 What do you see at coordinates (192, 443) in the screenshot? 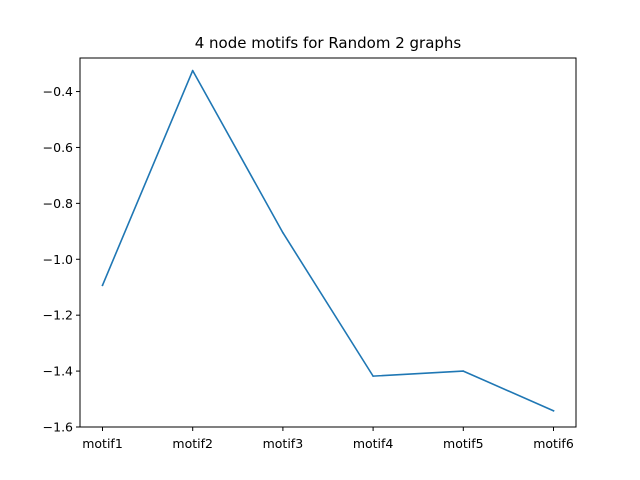
I see `x-tick-label: motif2` at bounding box center [192, 443].